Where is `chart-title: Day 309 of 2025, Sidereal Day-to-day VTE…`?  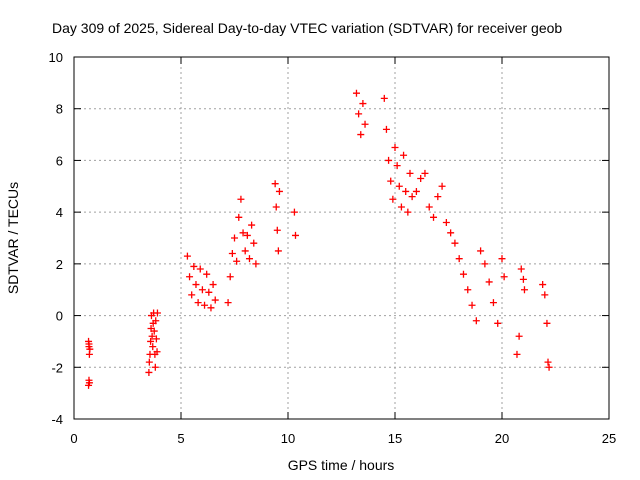
chart-title: Day 309 of 2025, Sidereal Day-to-day VTE… is located at coordinates (307, 28).